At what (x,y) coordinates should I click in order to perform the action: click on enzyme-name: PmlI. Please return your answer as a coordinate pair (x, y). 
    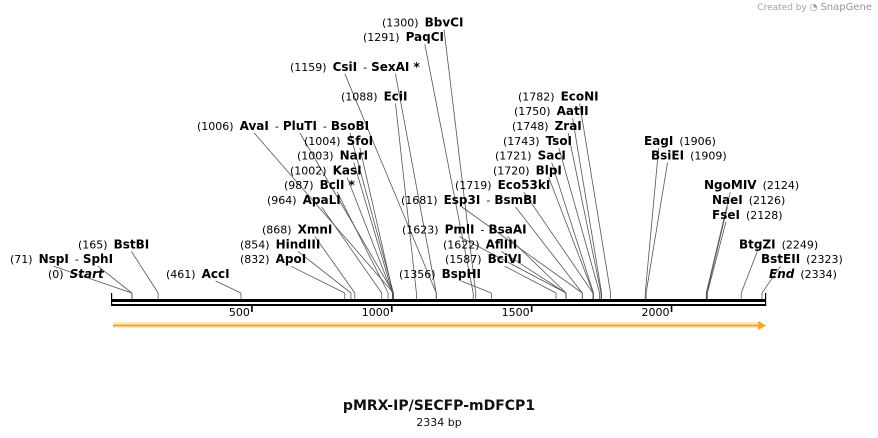
    Looking at the image, I should click on (460, 230).